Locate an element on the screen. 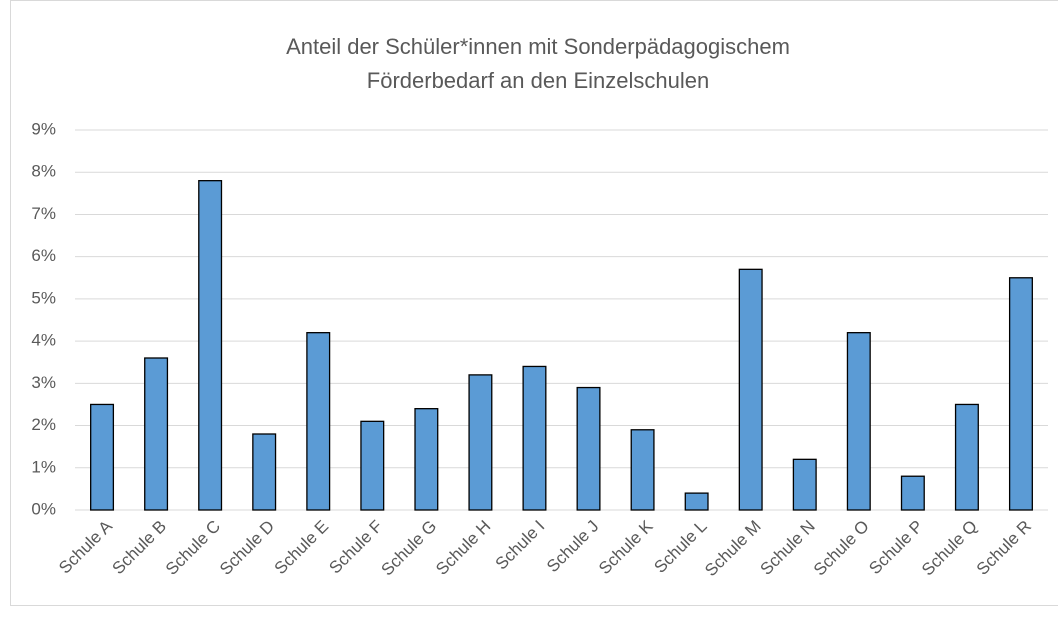 The image size is (1058, 619). chart-title: Förderbedarf an den Einzelschulen is located at coordinates (538, 80).